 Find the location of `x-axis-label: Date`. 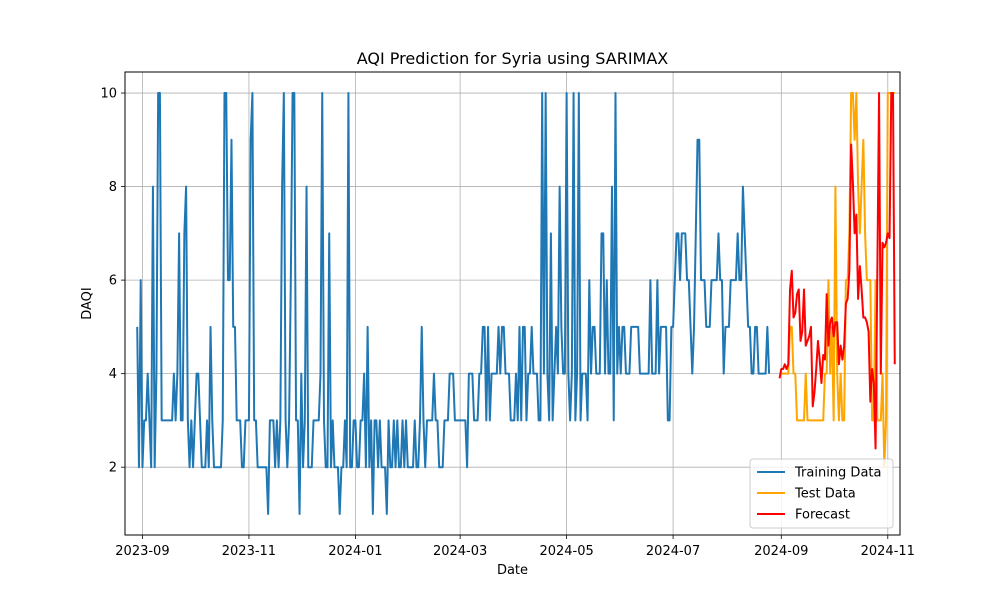

x-axis-label: Date is located at coordinates (512, 570).